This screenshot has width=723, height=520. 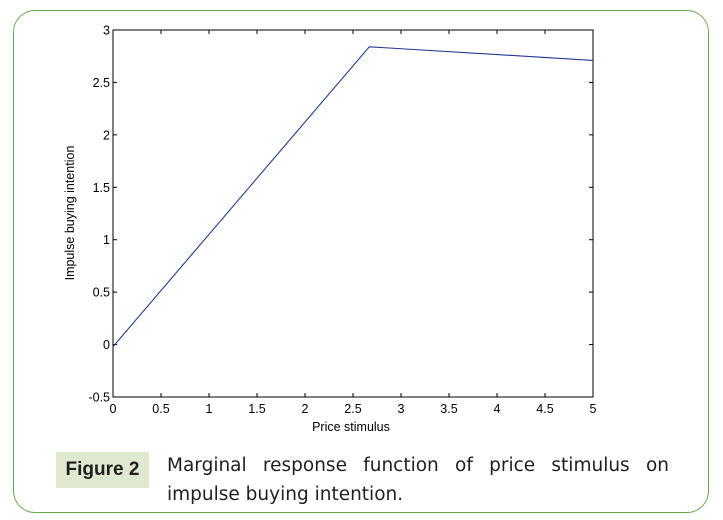 What do you see at coordinates (256, 409) in the screenshot?
I see `x-tick-label: 1.5` at bounding box center [256, 409].